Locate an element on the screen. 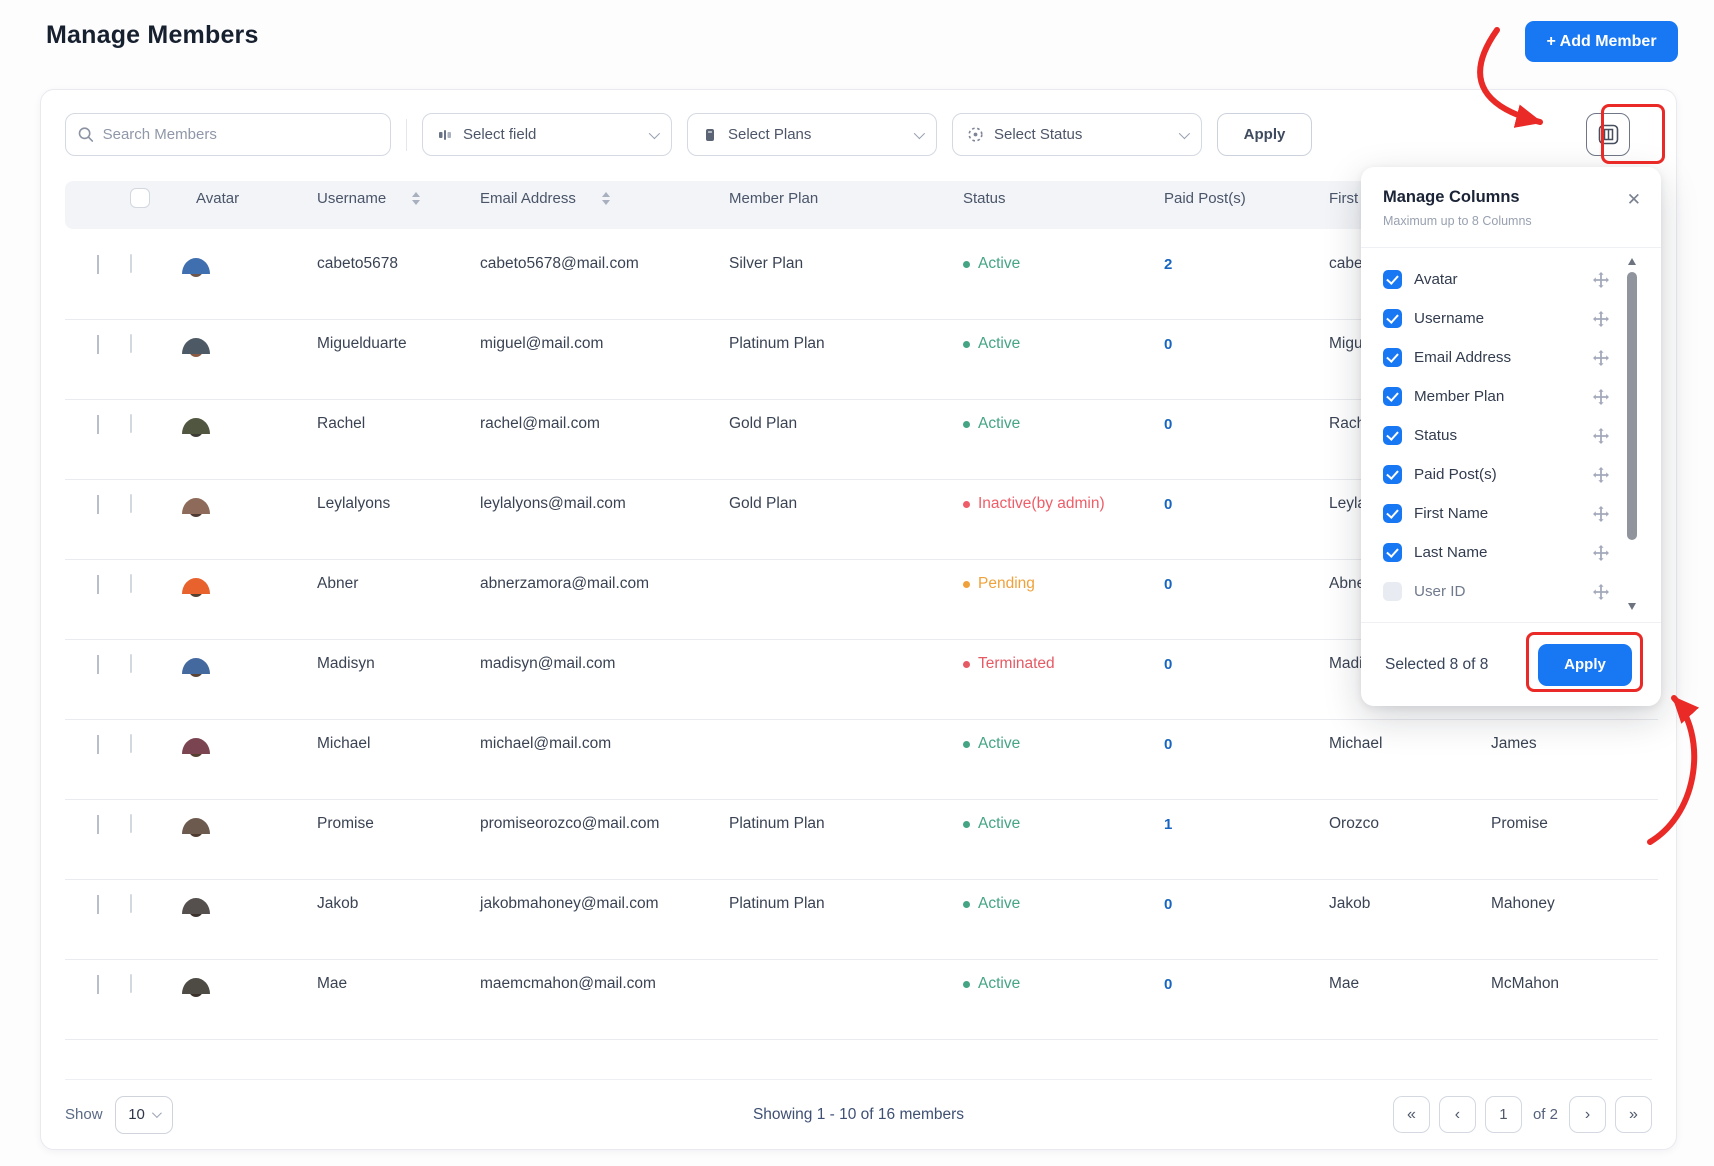 This screenshot has width=1714, height=1166. popover-subtitle: Maximum up to 8 Columns is located at coordinates (1457, 221).